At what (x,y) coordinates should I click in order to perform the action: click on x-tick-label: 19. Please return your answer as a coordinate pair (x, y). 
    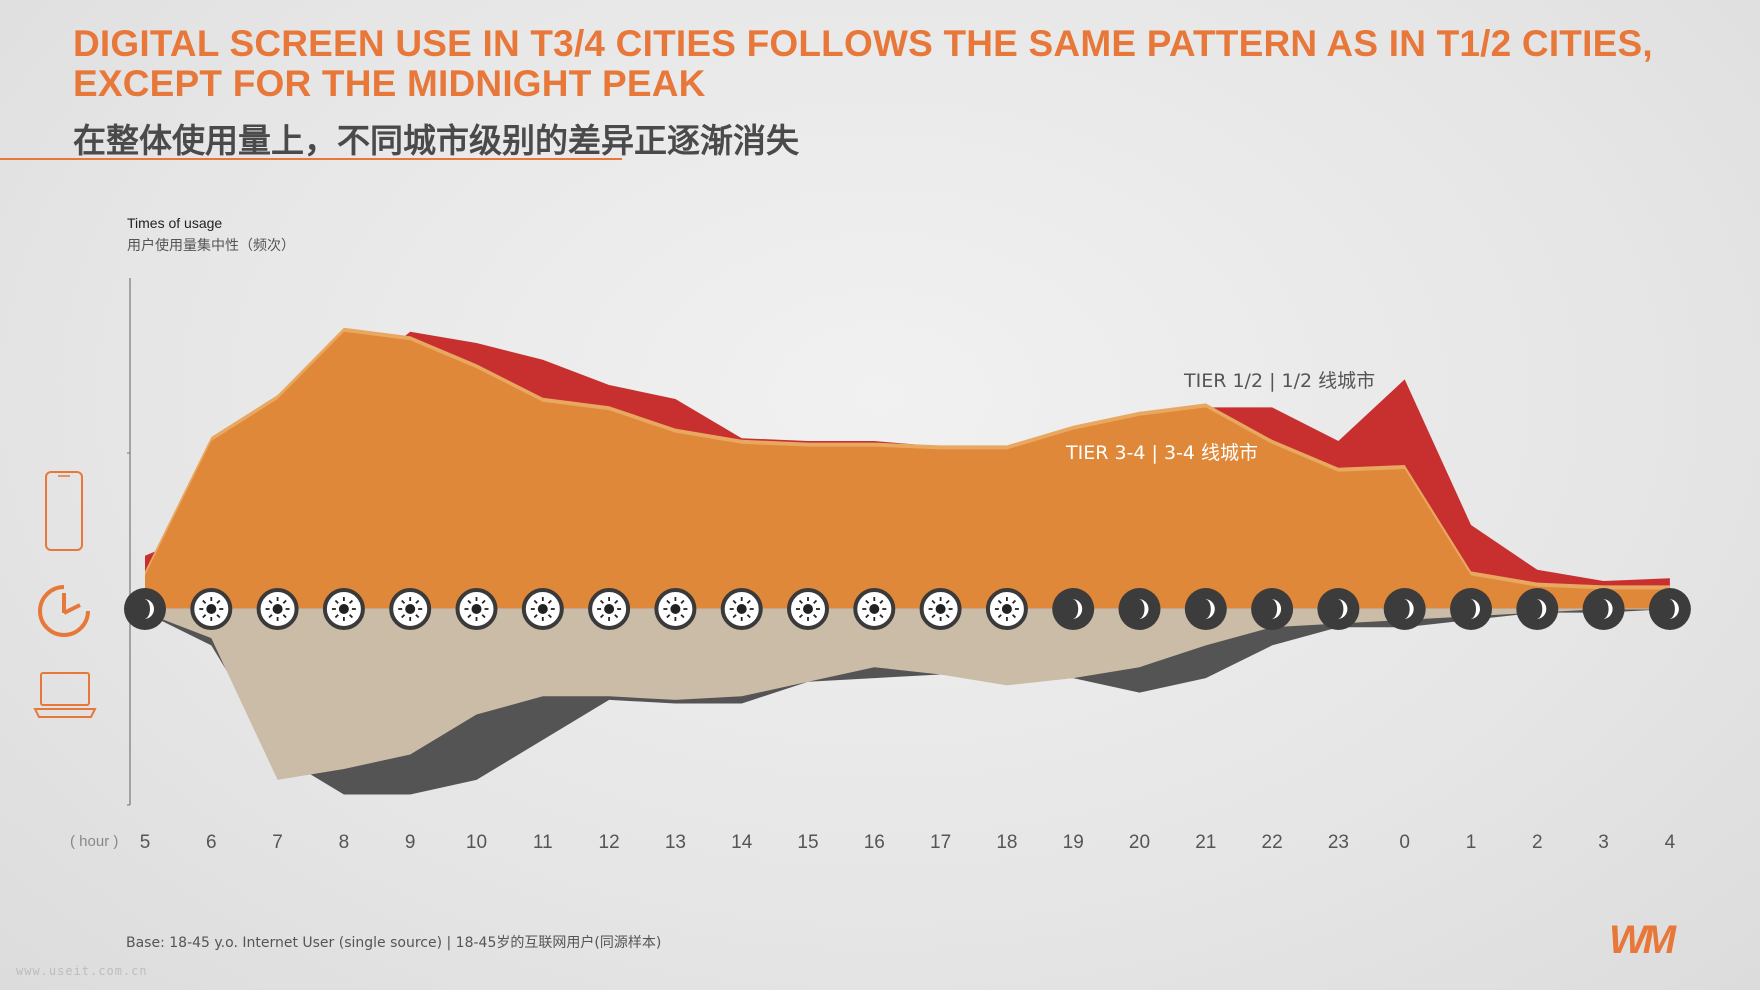
    Looking at the image, I should click on (1073, 842).